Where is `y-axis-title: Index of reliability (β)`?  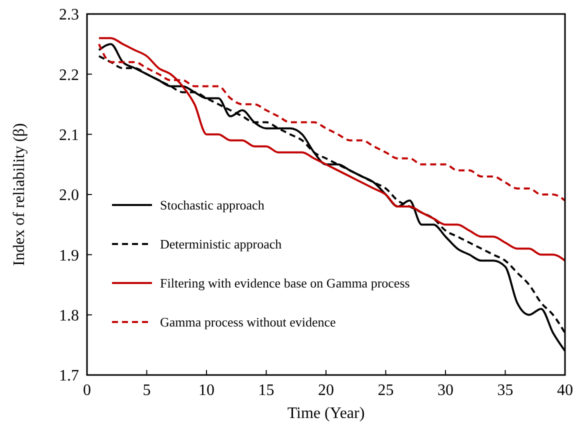
y-axis-title: Index of reliability (β) is located at coordinates (19, 194).